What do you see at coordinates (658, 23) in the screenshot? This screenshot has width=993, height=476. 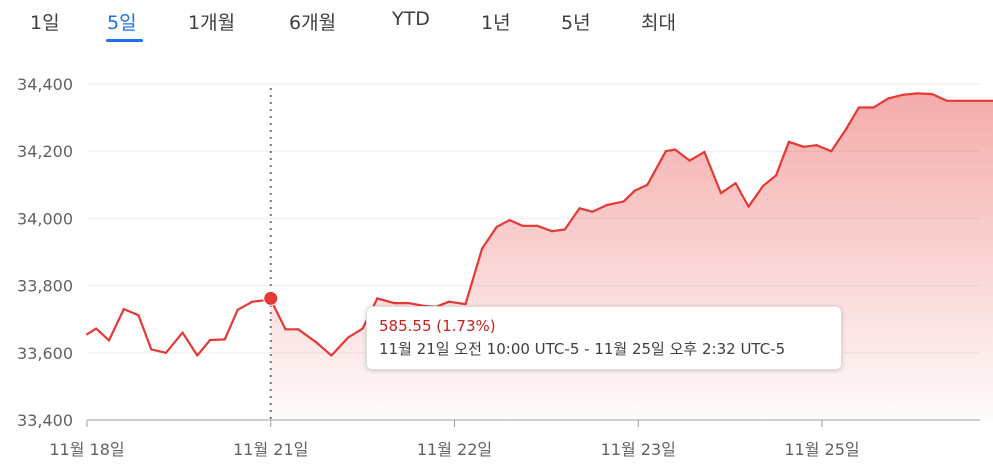 I see `tab-max: 최대` at bounding box center [658, 23].